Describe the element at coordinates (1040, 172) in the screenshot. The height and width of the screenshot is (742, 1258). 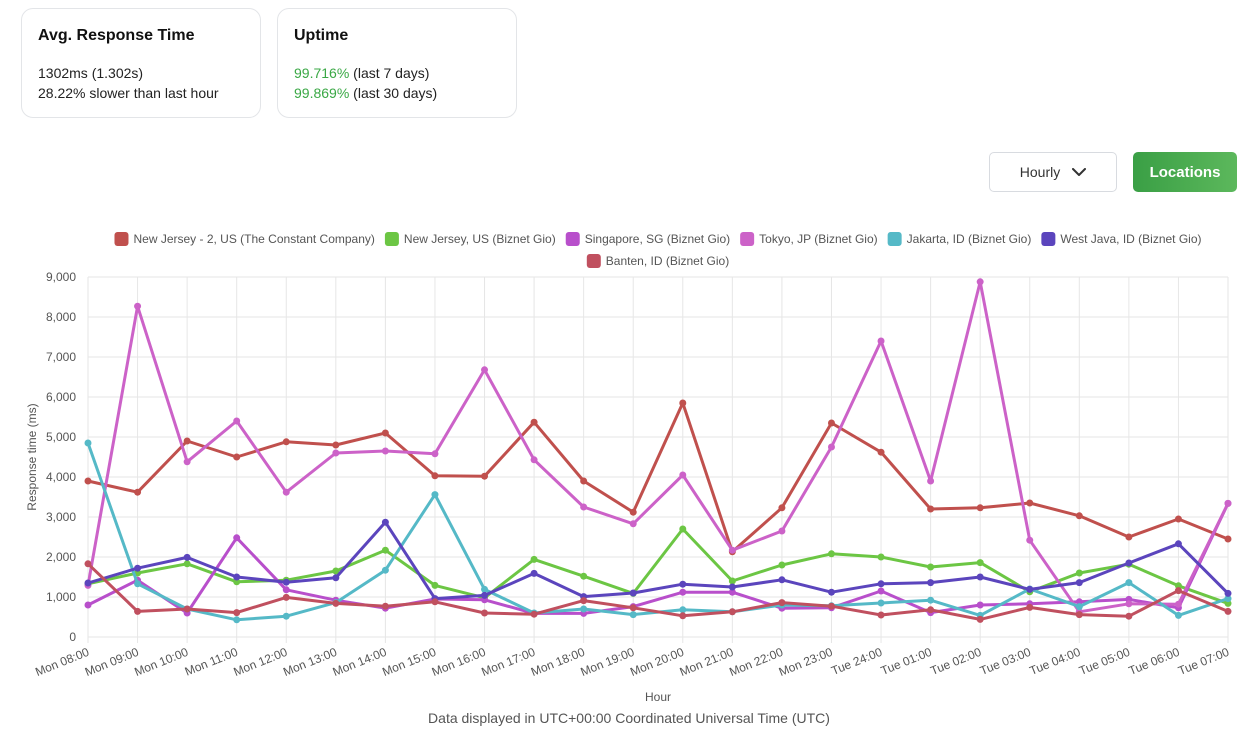
I see `interval-dropdown-label: Hourly` at that location.